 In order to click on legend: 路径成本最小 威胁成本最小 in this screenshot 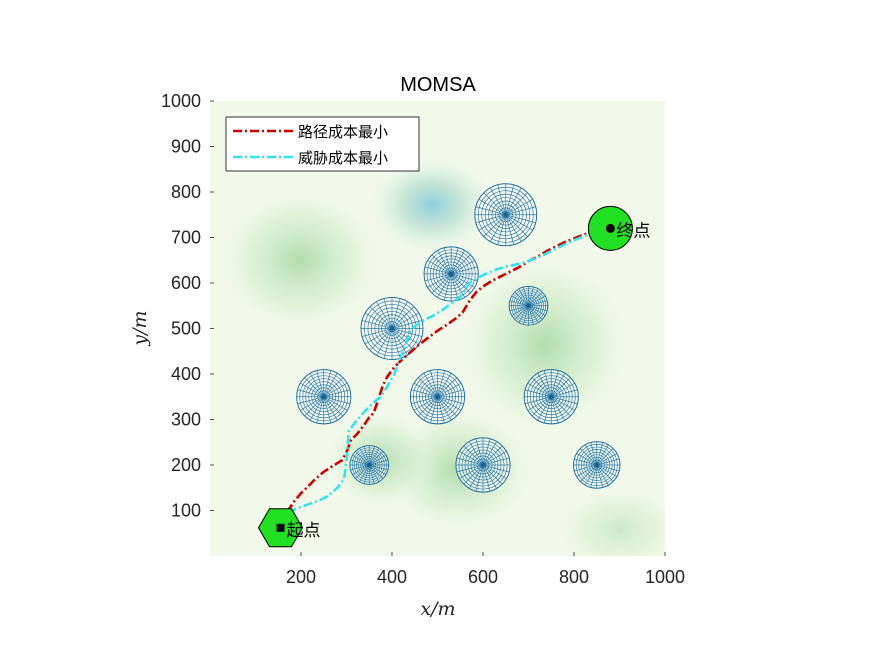, I will do `click(322, 144)`.